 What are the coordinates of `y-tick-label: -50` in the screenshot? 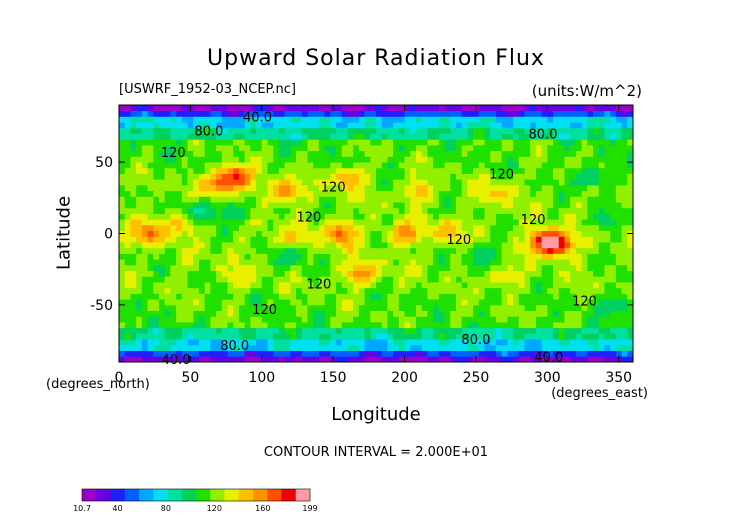 It's located at (101, 306).